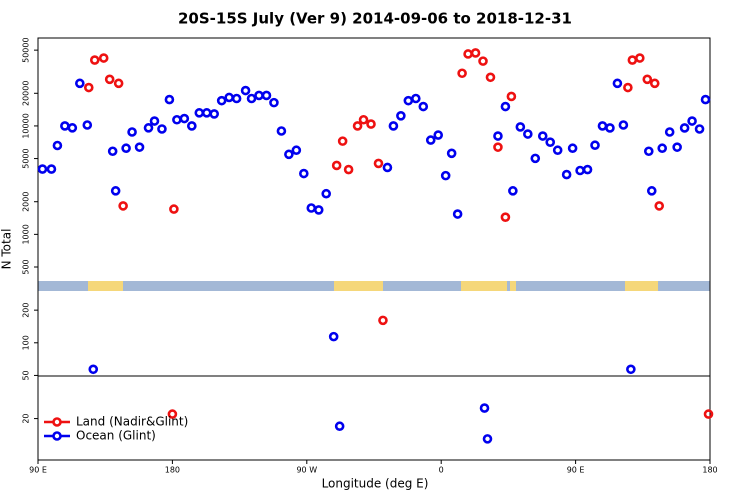  I want to click on legend-label: Land (Nadir&Glint), so click(132, 422).